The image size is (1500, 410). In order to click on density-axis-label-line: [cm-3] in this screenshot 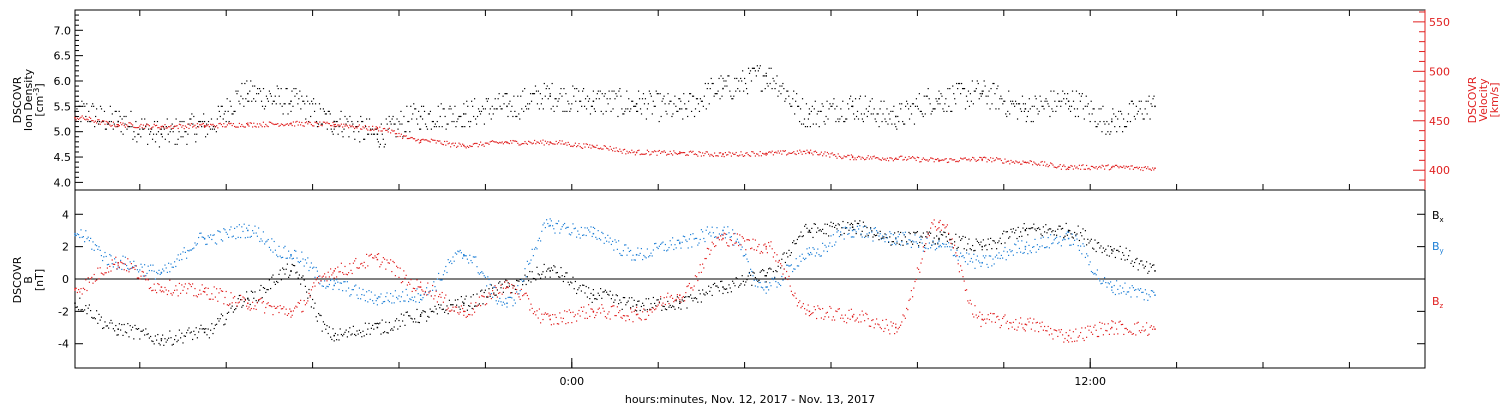, I will do `click(39, 99)`.